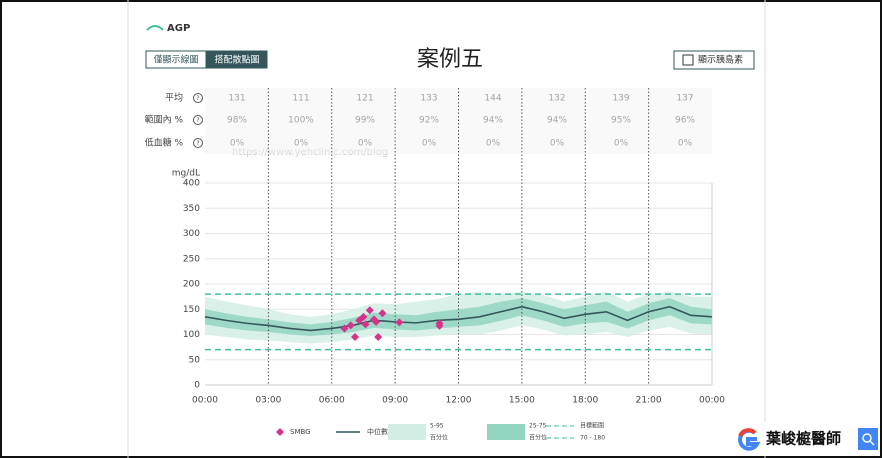 This screenshot has height=458, width=882. Describe the element at coordinates (155, 28) in the screenshot. I see `logo-icon` at that location.